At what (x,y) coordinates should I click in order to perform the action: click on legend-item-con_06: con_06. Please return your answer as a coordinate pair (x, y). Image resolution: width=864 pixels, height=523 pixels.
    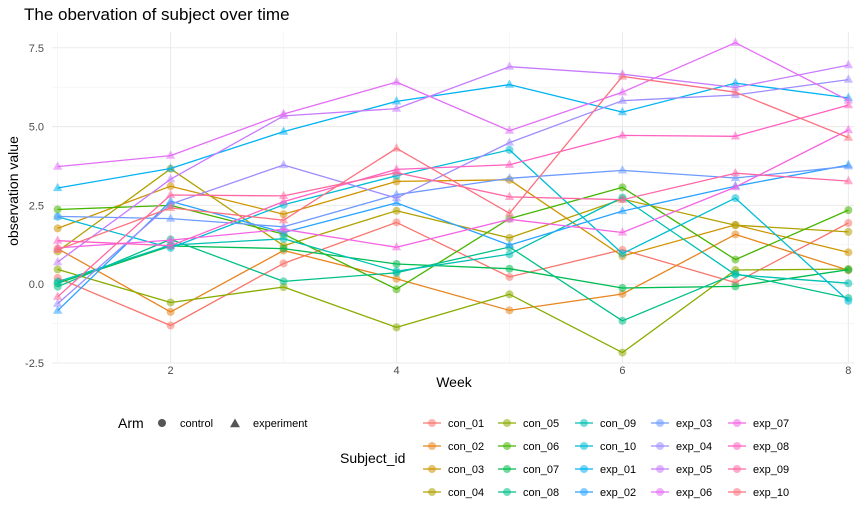
    Looking at the image, I should click on (528, 447).